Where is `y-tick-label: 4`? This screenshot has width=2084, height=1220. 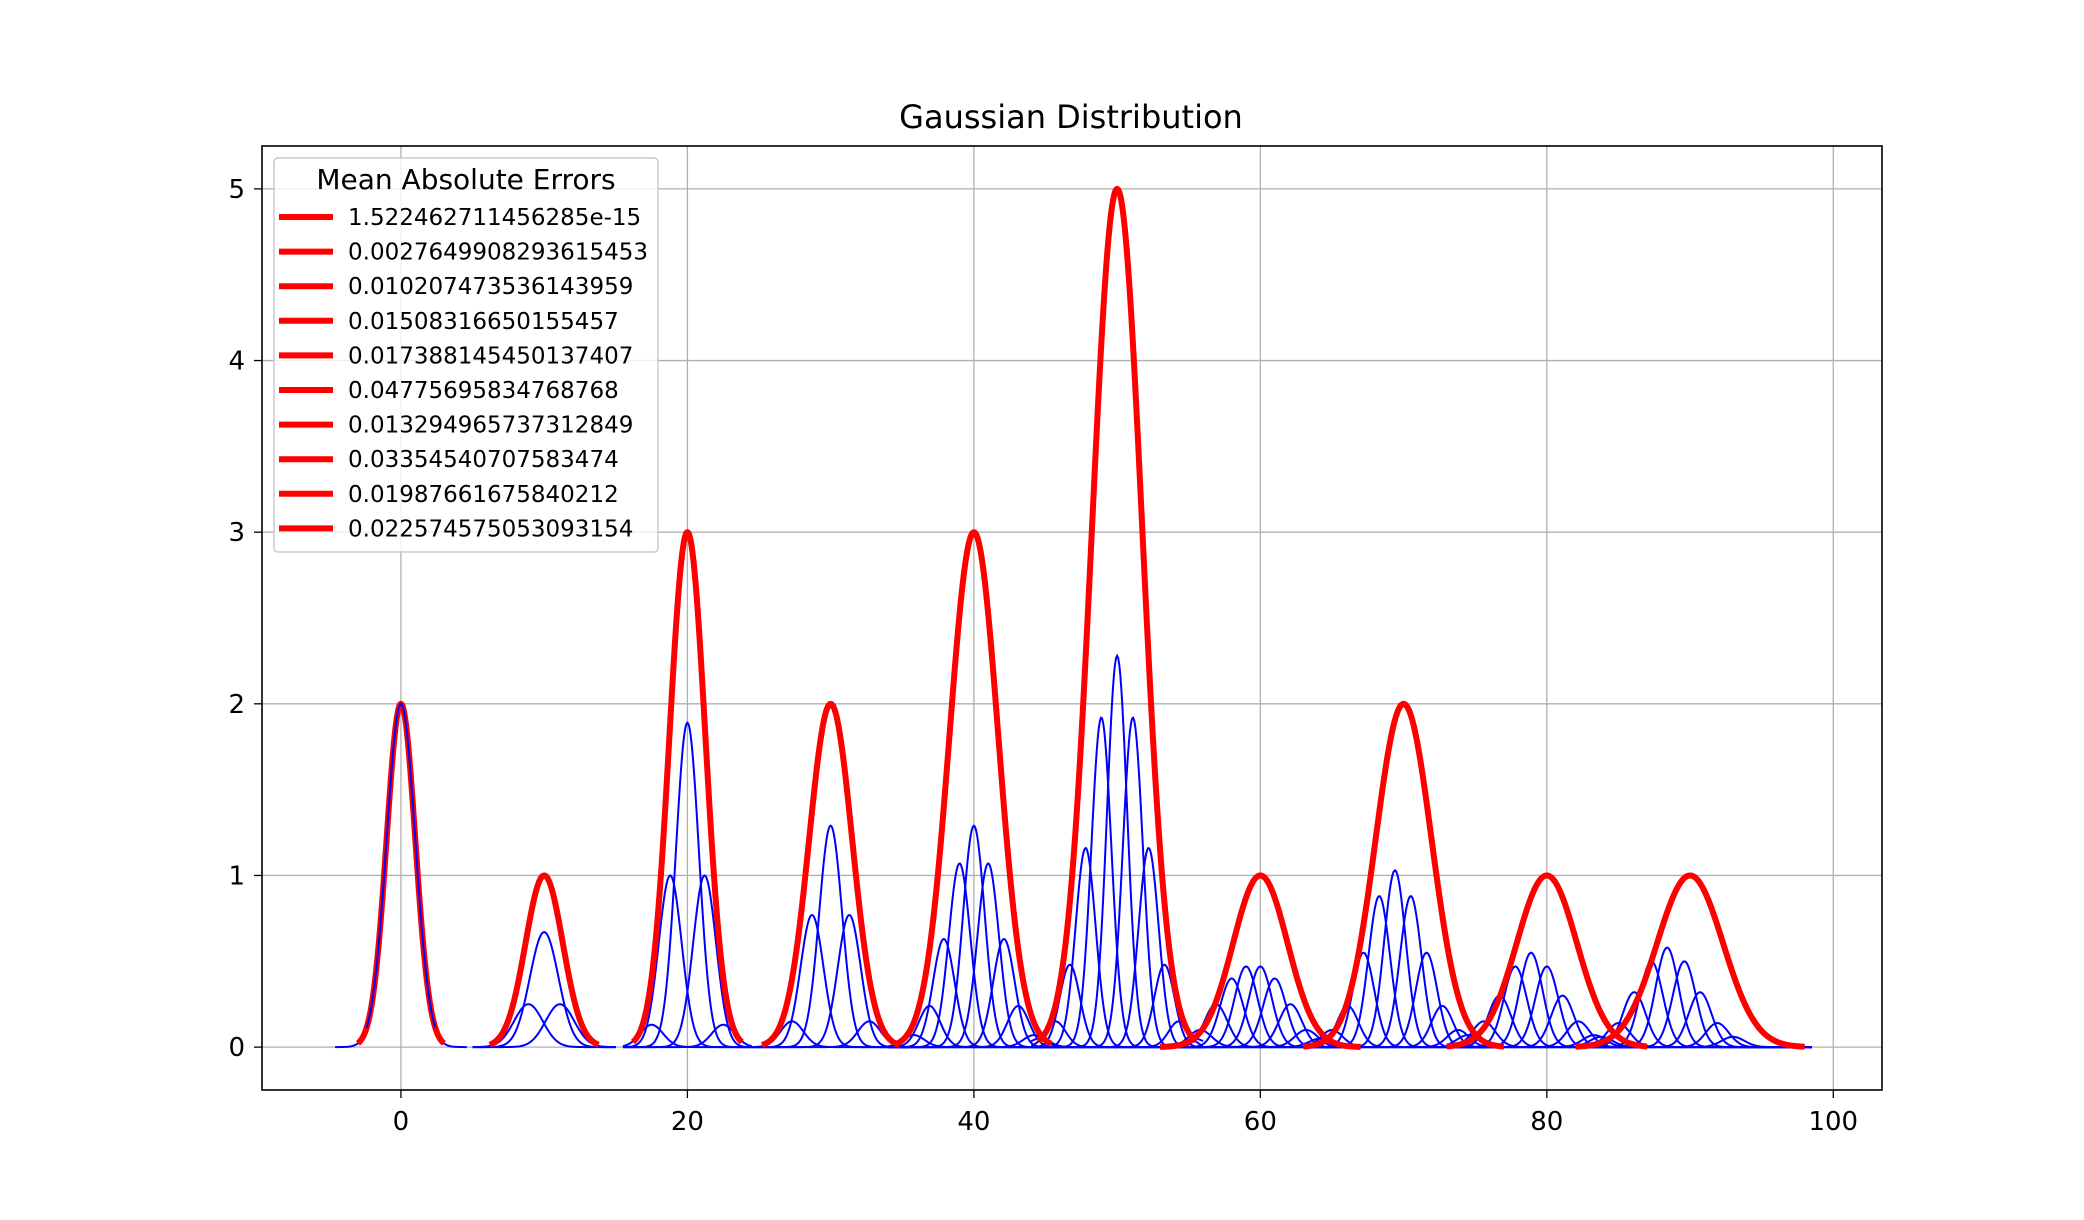
y-tick-label: 4 is located at coordinates (236, 362).